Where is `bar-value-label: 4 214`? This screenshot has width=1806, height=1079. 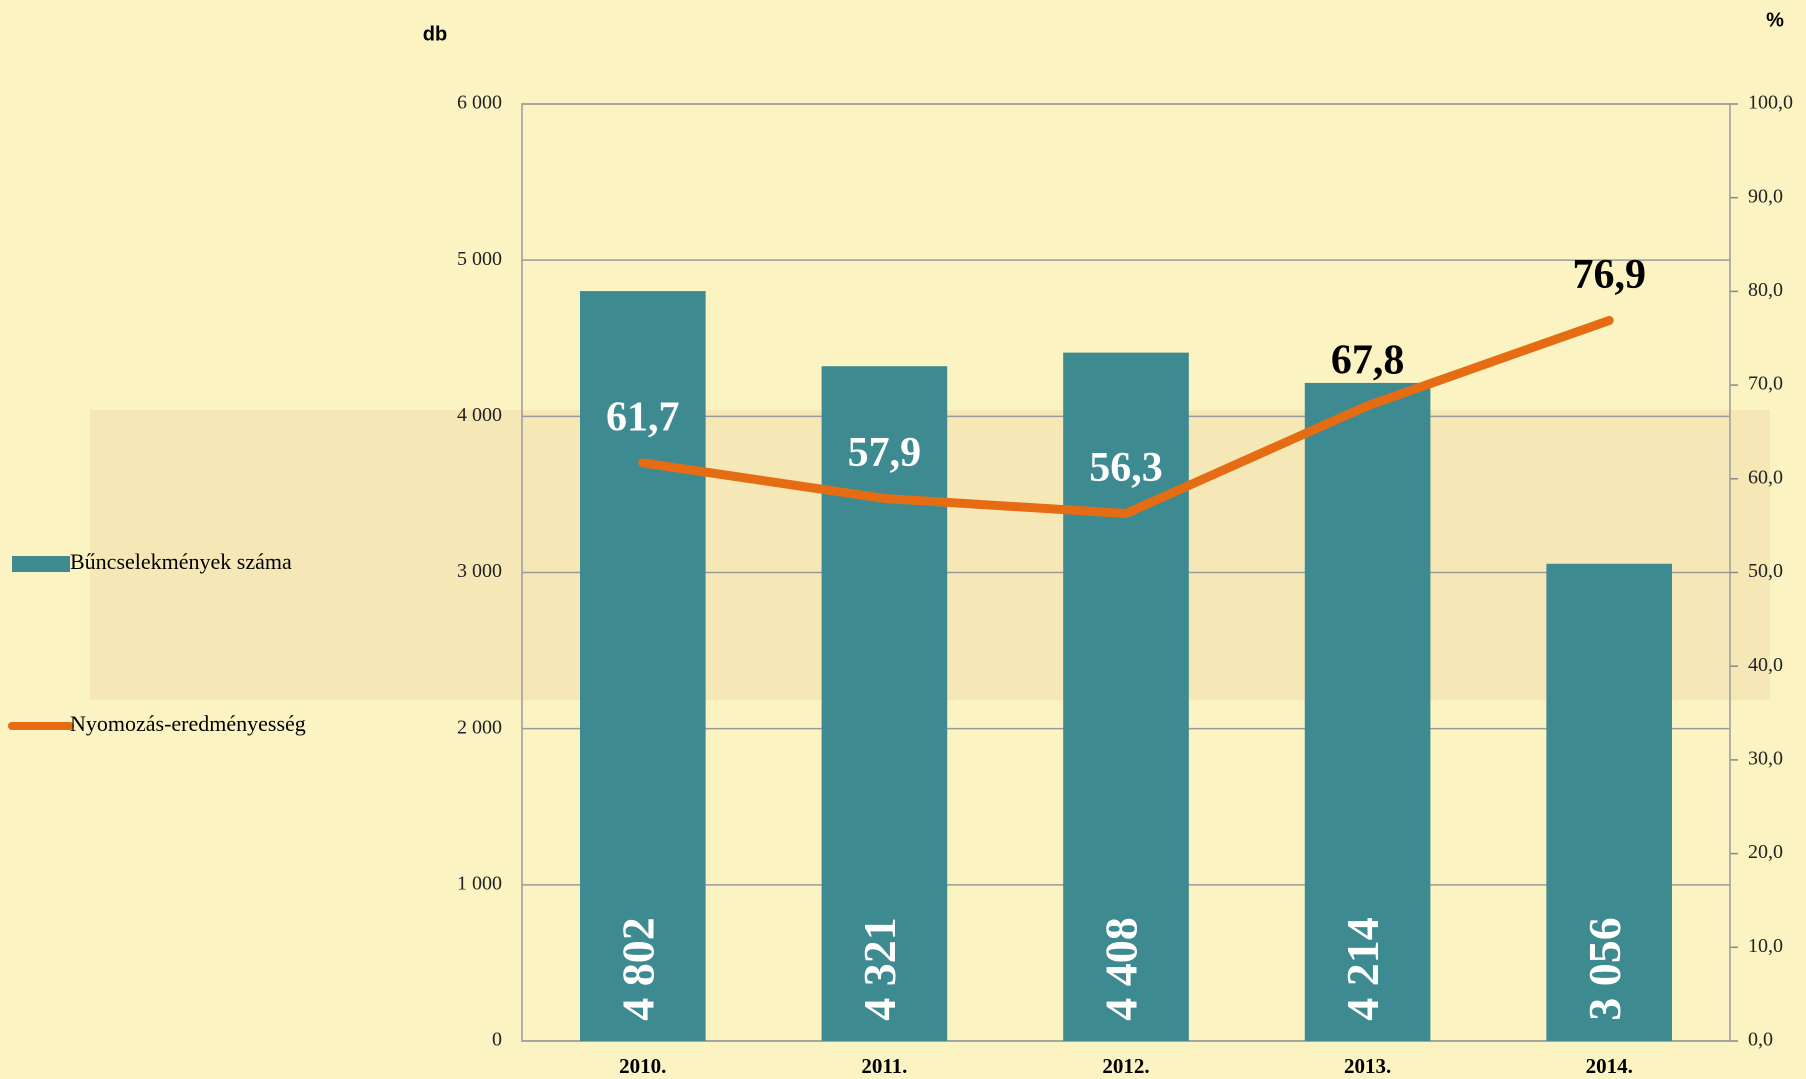 bar-value-label: 4 214 is located at coordinates (1362, 969).